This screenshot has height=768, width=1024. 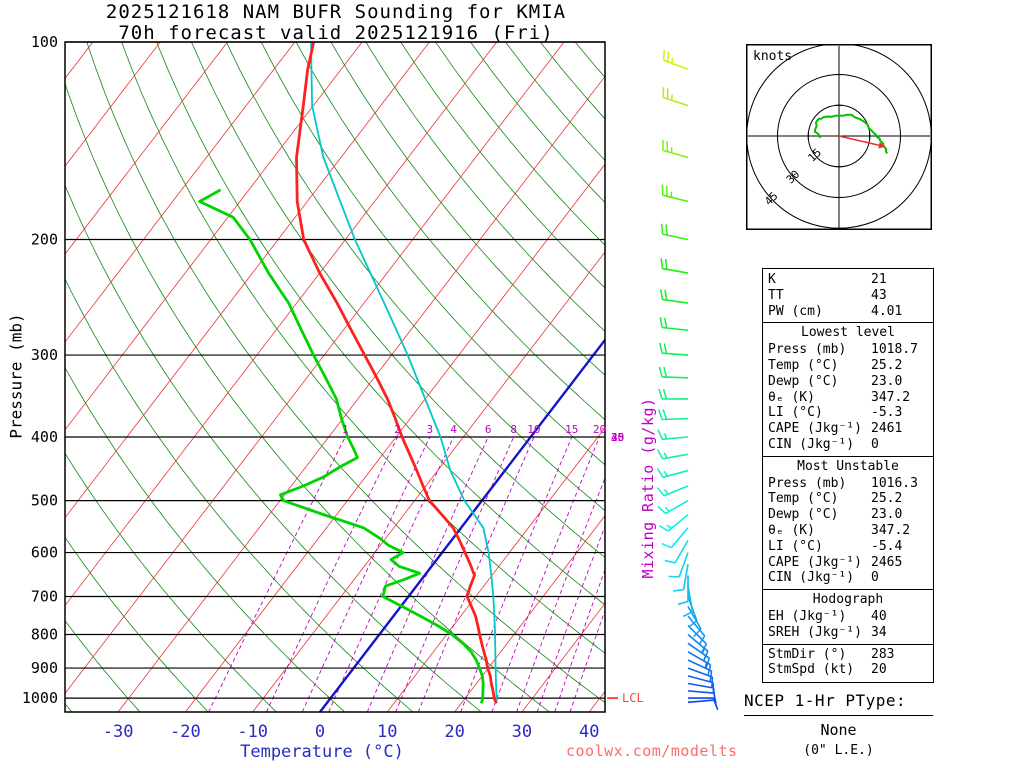 What do you see at coordinates (848, 312) in the screenshot?
I see `stat-row: PW (cm) 4.01` at bounding box center [848, 312].